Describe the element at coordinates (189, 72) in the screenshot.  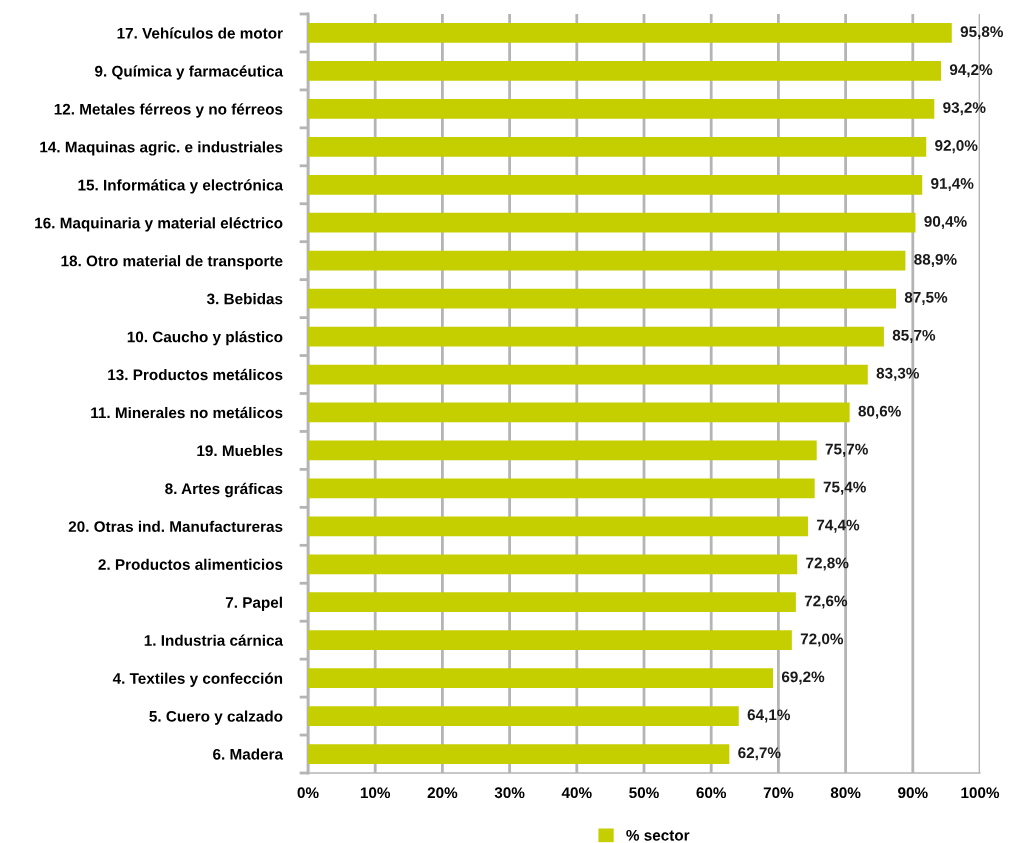
I see `y-tick-label: 9. Química y farmacéutica` at that location.